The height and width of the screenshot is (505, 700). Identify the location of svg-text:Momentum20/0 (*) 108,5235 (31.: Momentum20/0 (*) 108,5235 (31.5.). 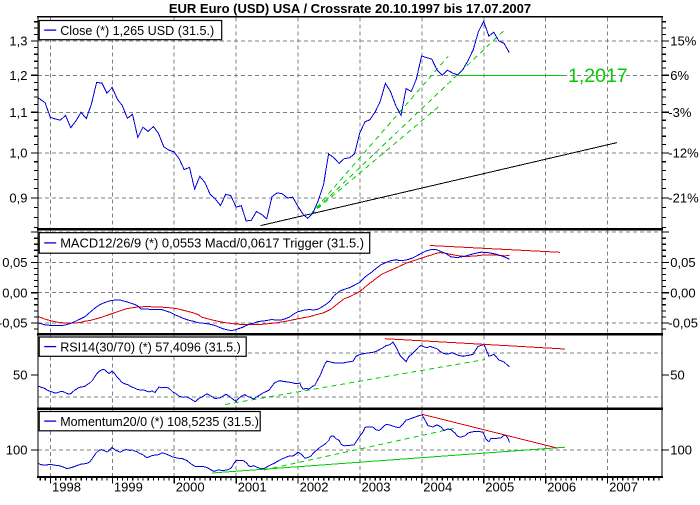
(159, 422).